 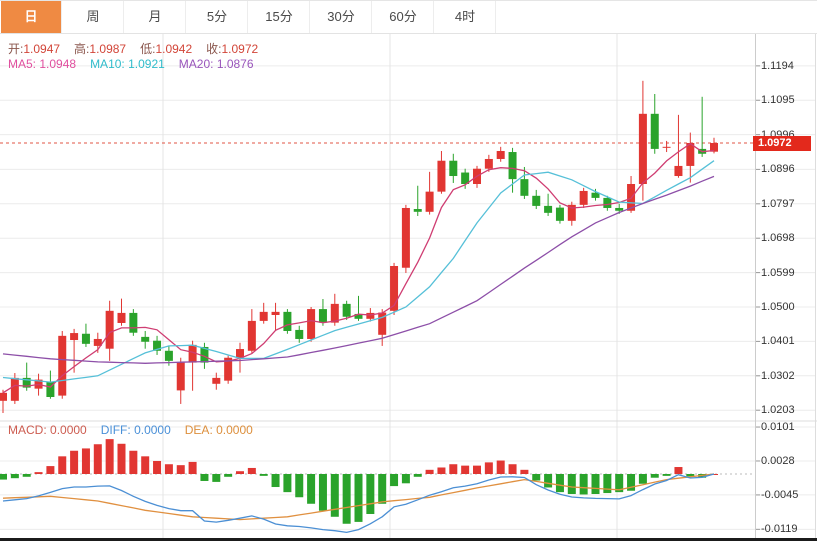 I want to click on dif-line, so click(x=358, y=503).